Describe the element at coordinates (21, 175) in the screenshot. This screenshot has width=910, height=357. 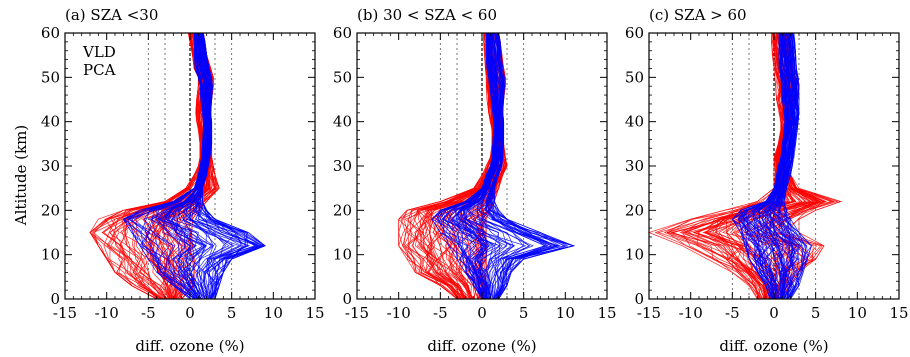
I see `y-axis-label: Altitude (km)` at that location.